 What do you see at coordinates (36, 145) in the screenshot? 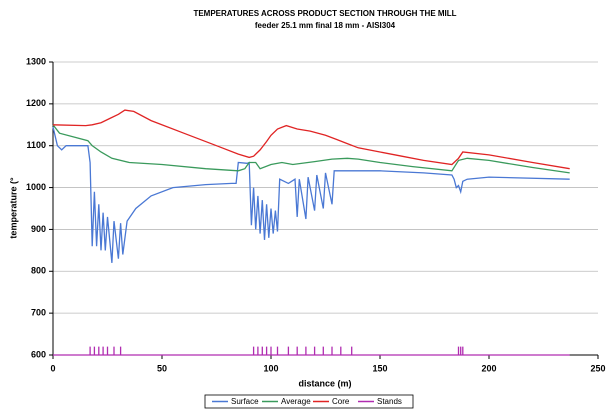
I see `y-tick-label: 1100` at bounding box center [36, 145].